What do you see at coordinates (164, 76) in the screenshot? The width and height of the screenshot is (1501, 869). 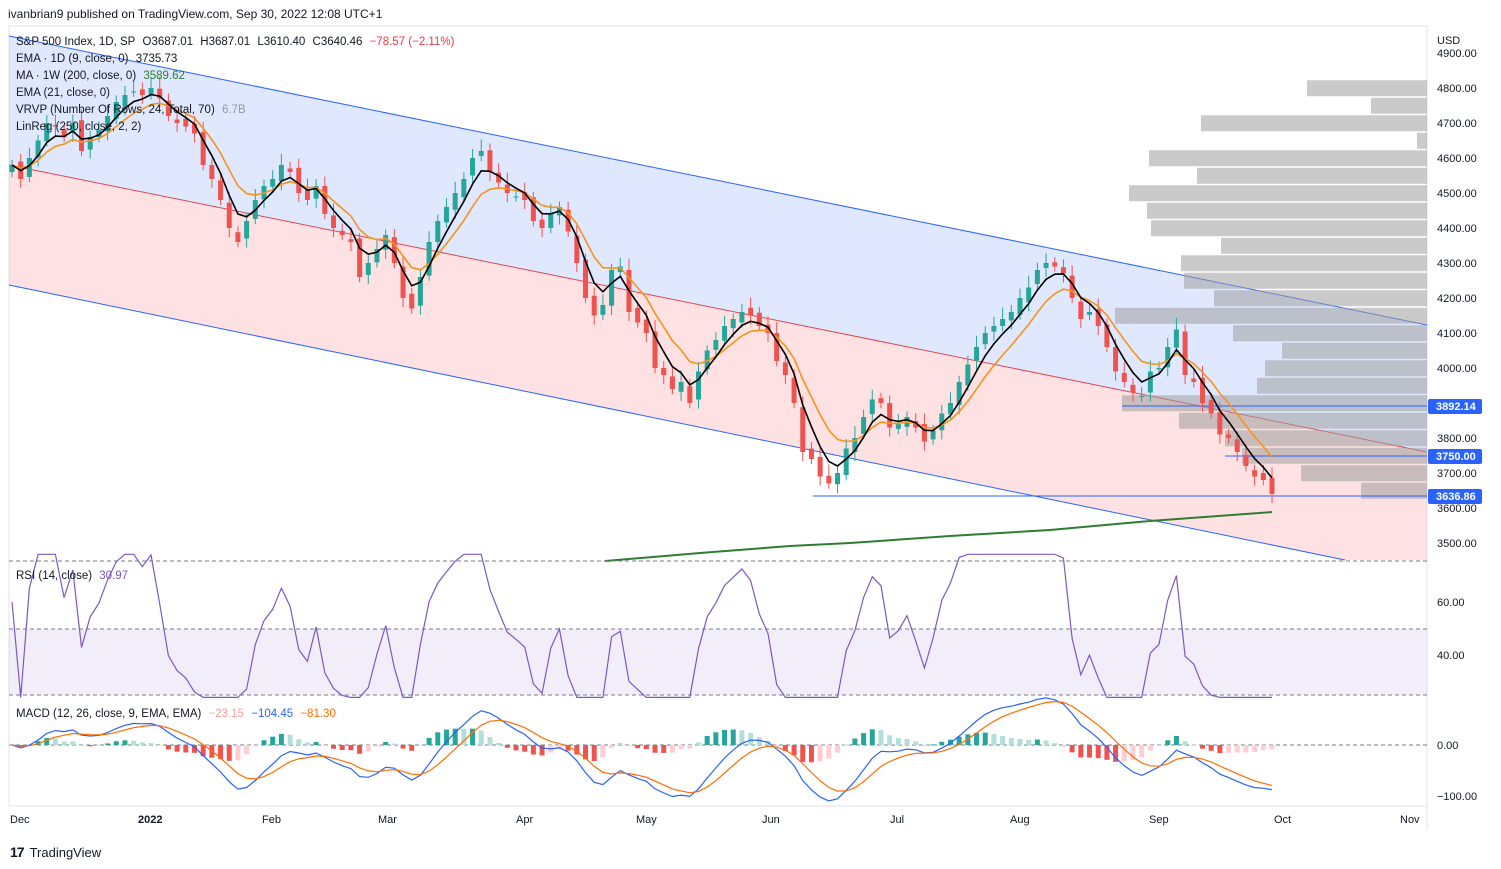 I see `ma200-value: 3589.62` at bounding box center [164, 76].